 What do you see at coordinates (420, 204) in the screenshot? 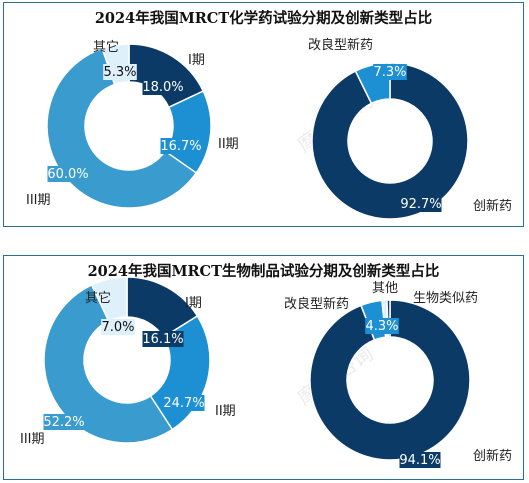
I see `slice-value-label: 92.7%` at bounding box center [420, 204].